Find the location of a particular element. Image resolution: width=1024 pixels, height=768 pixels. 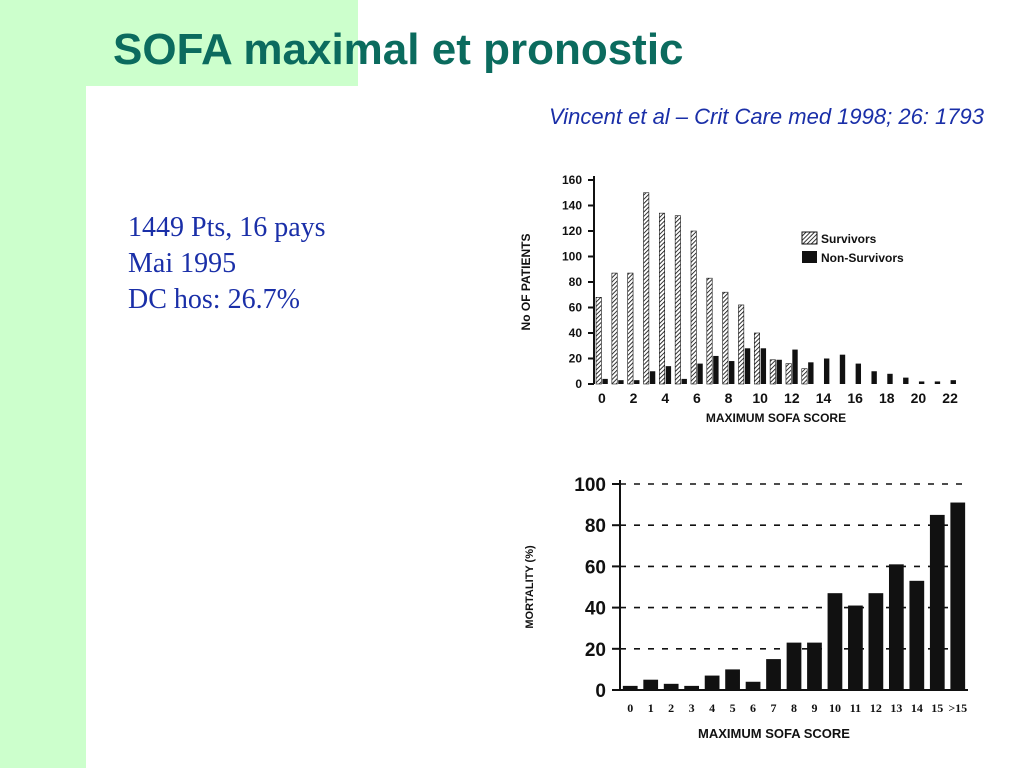

mortality-x-tick-label: 13 is located at coordinates (896, 708).